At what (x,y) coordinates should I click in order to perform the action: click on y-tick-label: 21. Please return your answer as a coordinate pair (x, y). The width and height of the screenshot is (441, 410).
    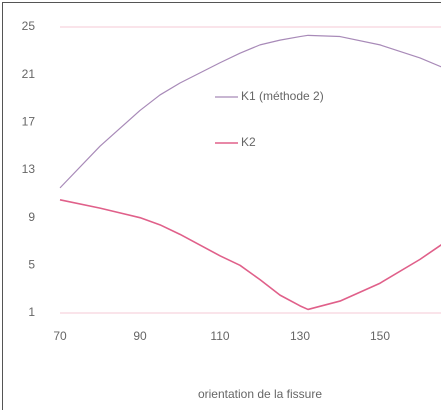
    Looking at the image, I should click on (29, 74).